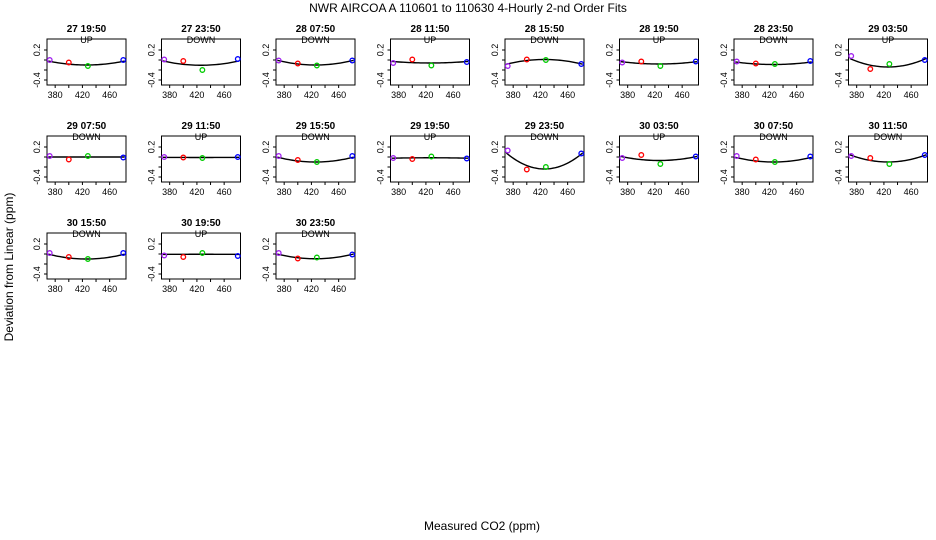 Image resolution: width=936 pixels, height=540 pixels. What do you see at coordinates (201, 137) in the screenshot?
I see `panel-direction-label: UP` at bounding box center [201, 137].